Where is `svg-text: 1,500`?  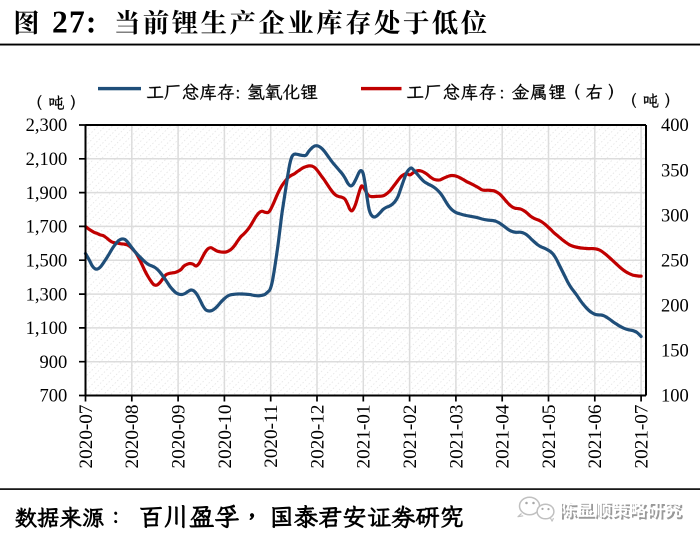
svg-text: 1,500 is located at coordinates (47, 261).